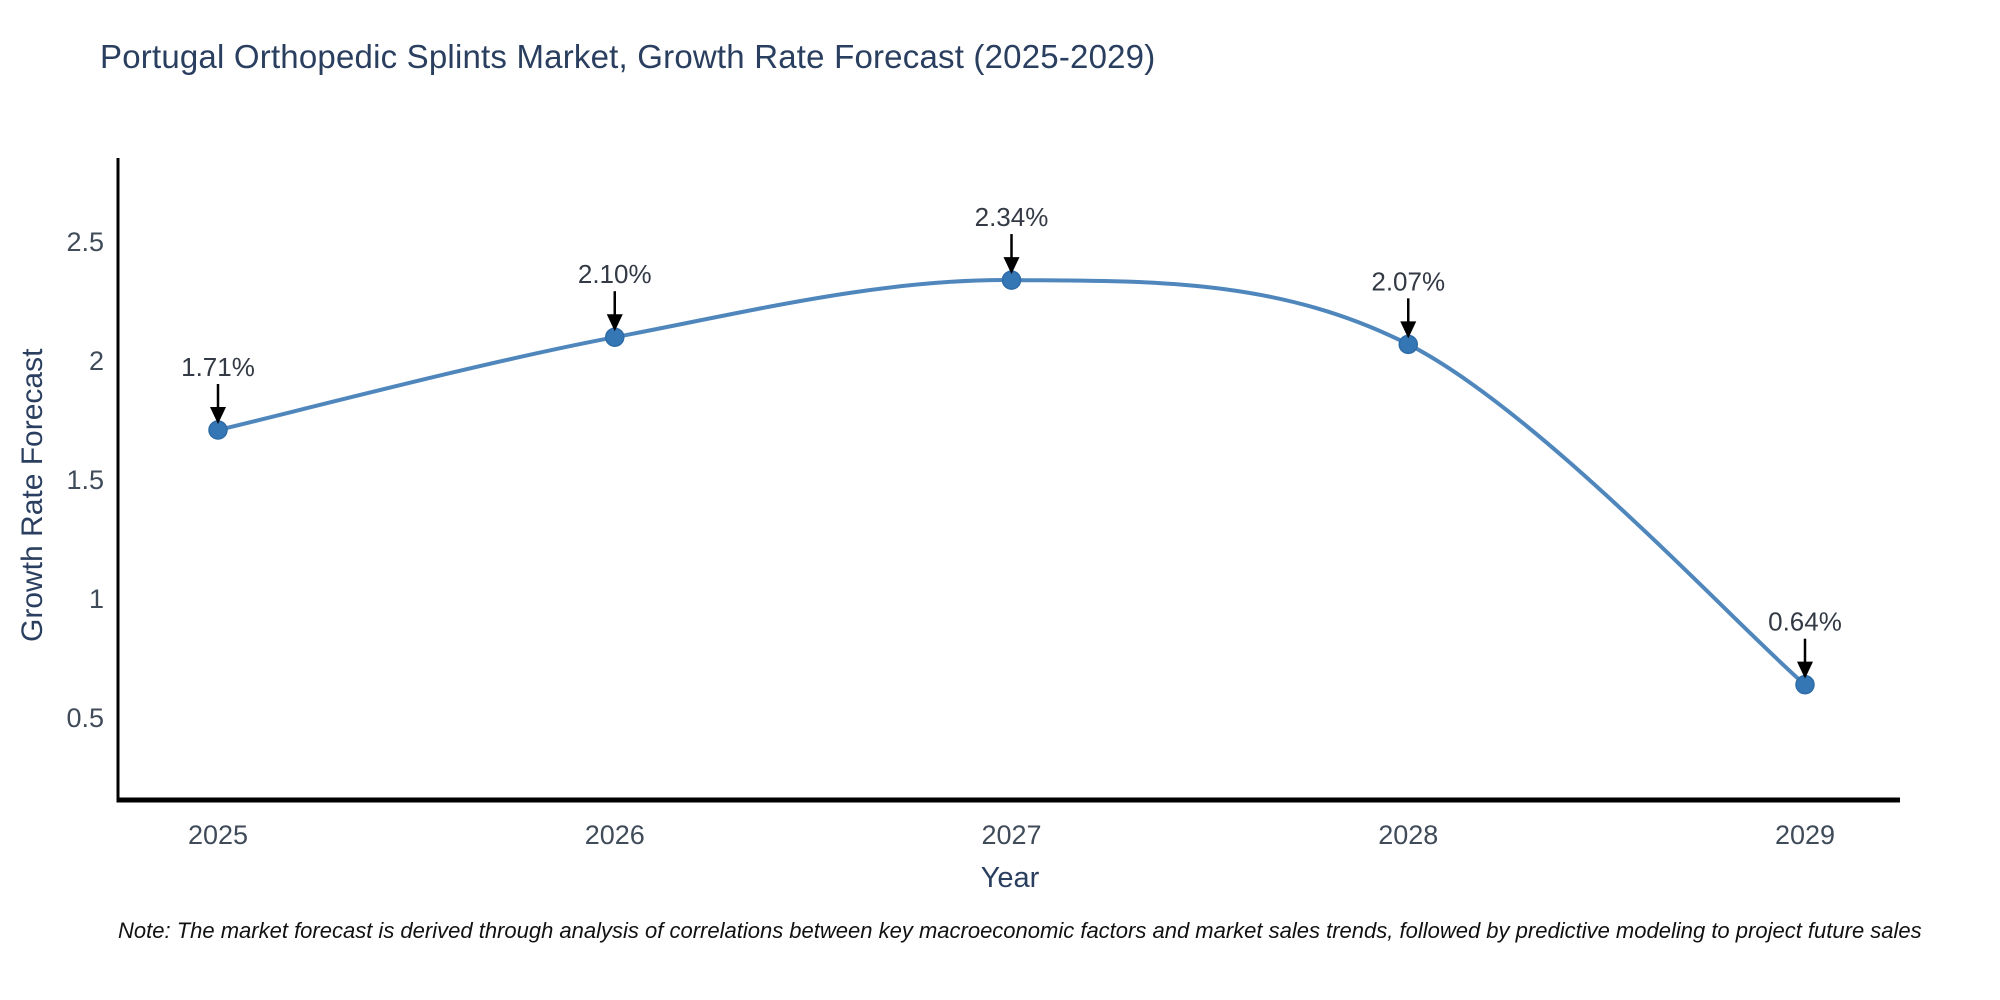 This screenshot has width=2000, height=1000. What do you see at coordinates (1805, 622) in the screenshot?
I see `data-point-label: 0.64%` at bounding box center [1805, 622].